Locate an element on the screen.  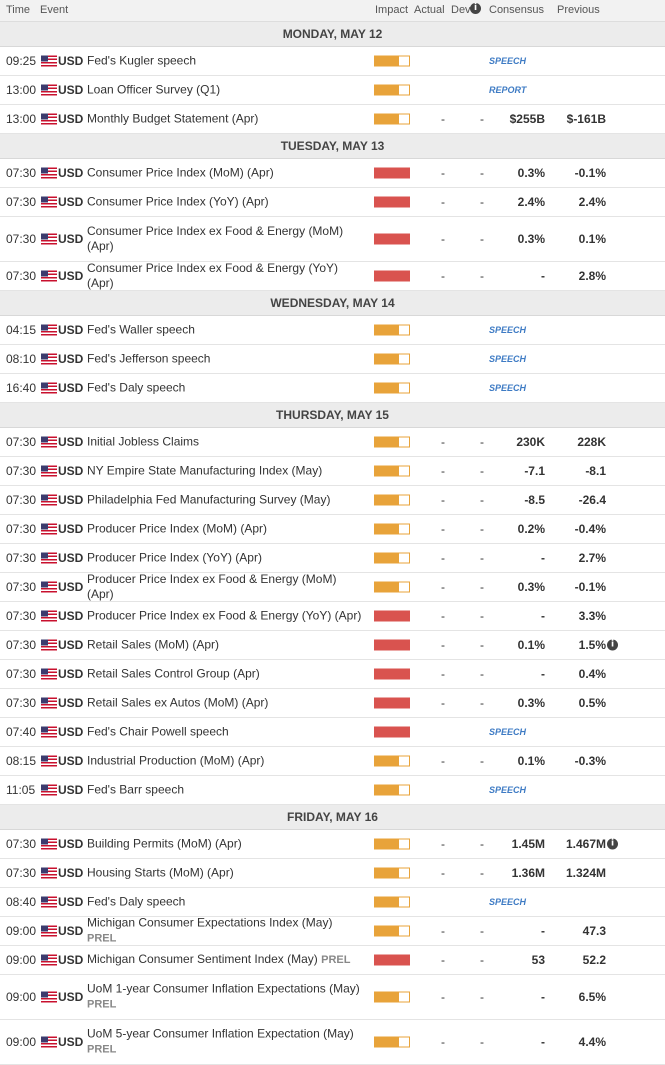
previous-value: 0.1% is located at coordinates (592, 239).